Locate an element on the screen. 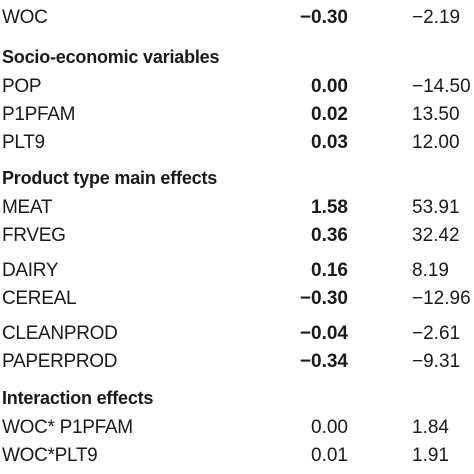 The width and height of the screenshot is (474, 474). variable-label: DAIRY is located at coordinates (30, 270).